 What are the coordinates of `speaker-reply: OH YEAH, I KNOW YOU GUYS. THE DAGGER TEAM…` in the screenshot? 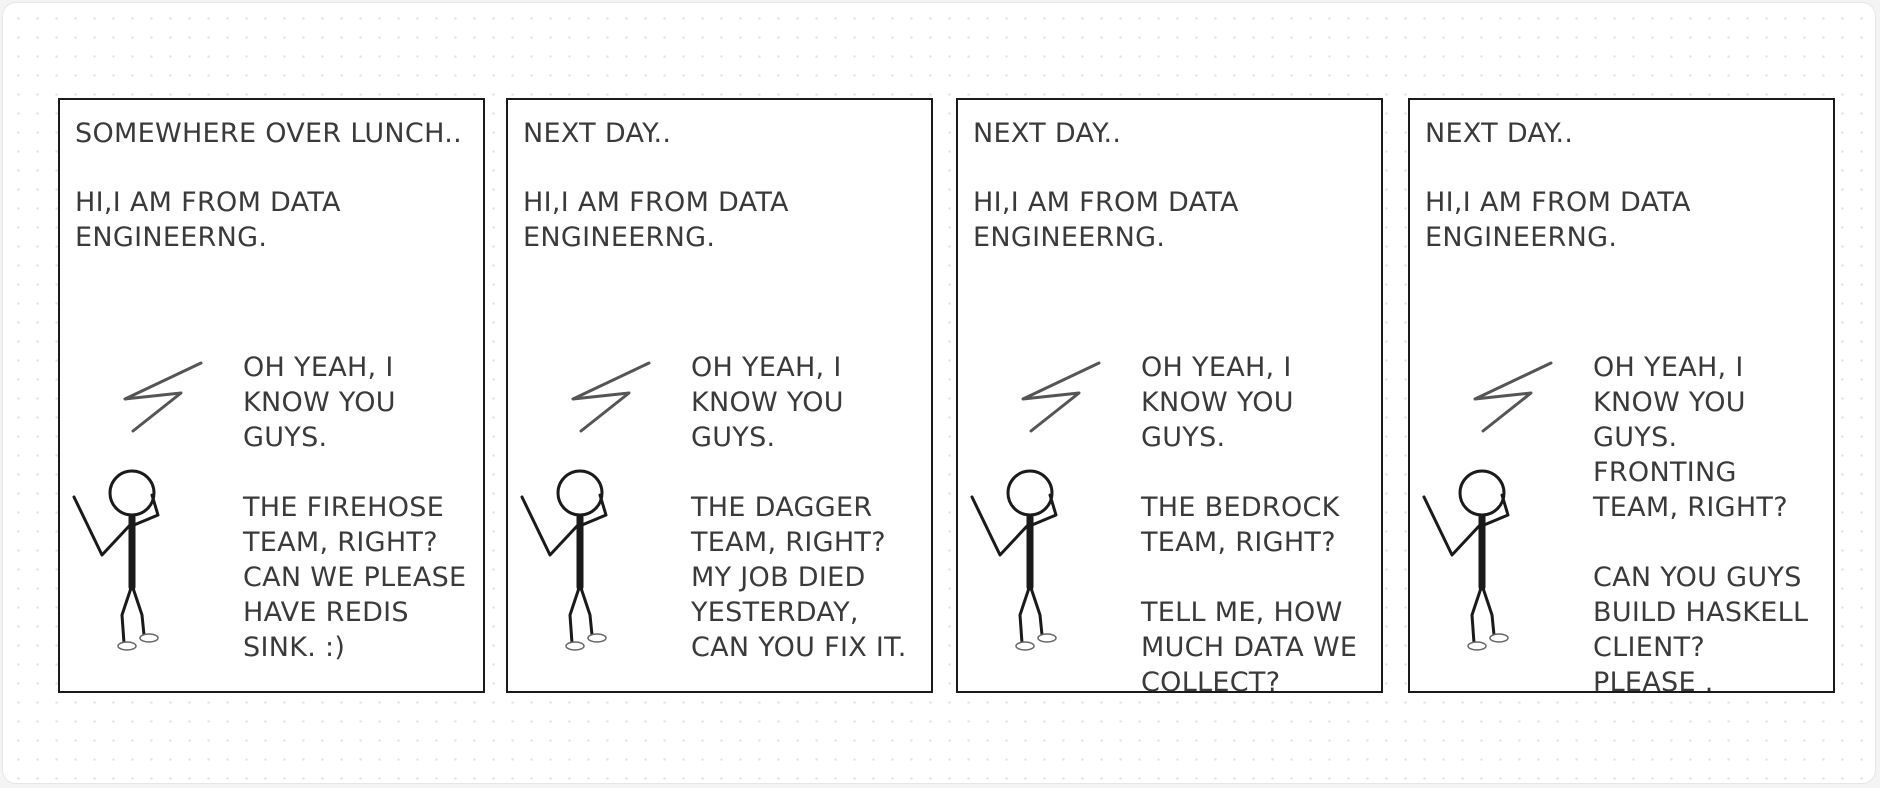 It's located at (799, 490).